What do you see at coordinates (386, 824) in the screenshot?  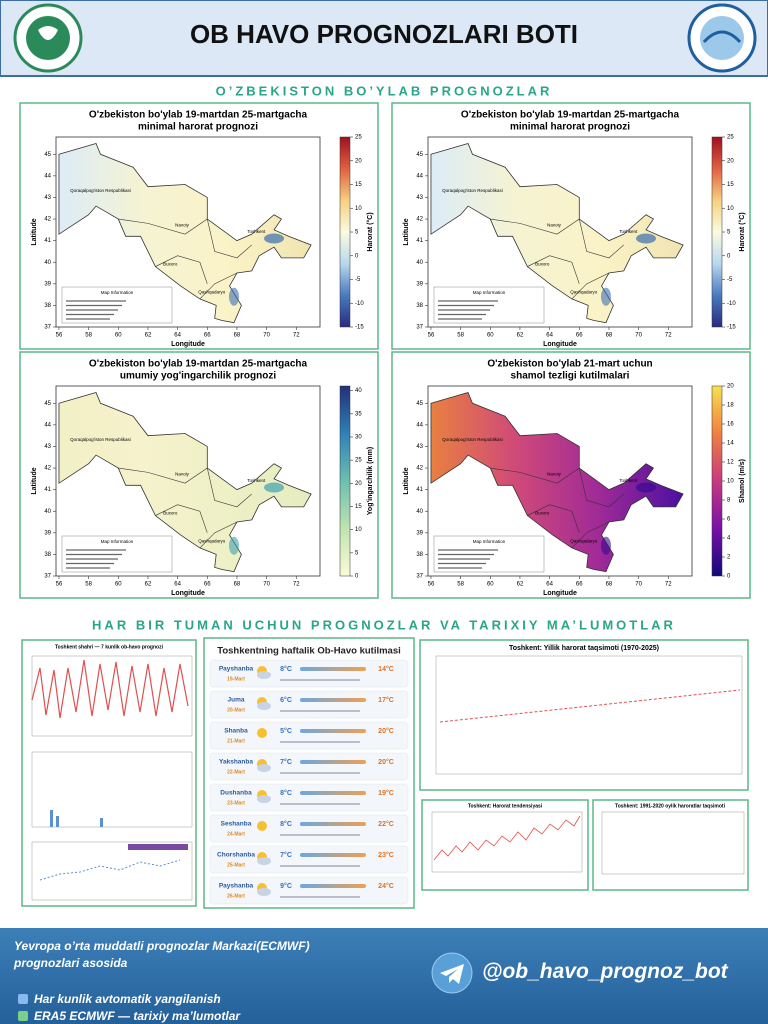 I see `max-temp: 22°C` at bounding box center [386, 824].